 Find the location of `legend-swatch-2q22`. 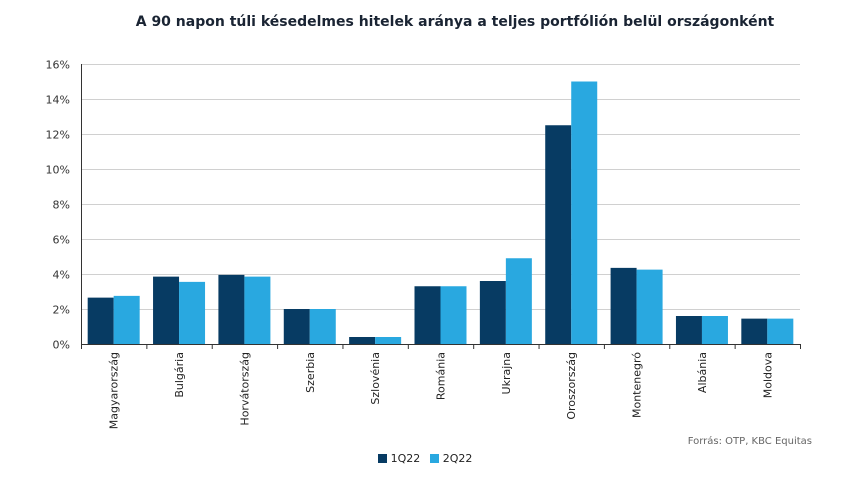

legend-swatch-2q22 is located at coordinates (434, 458).